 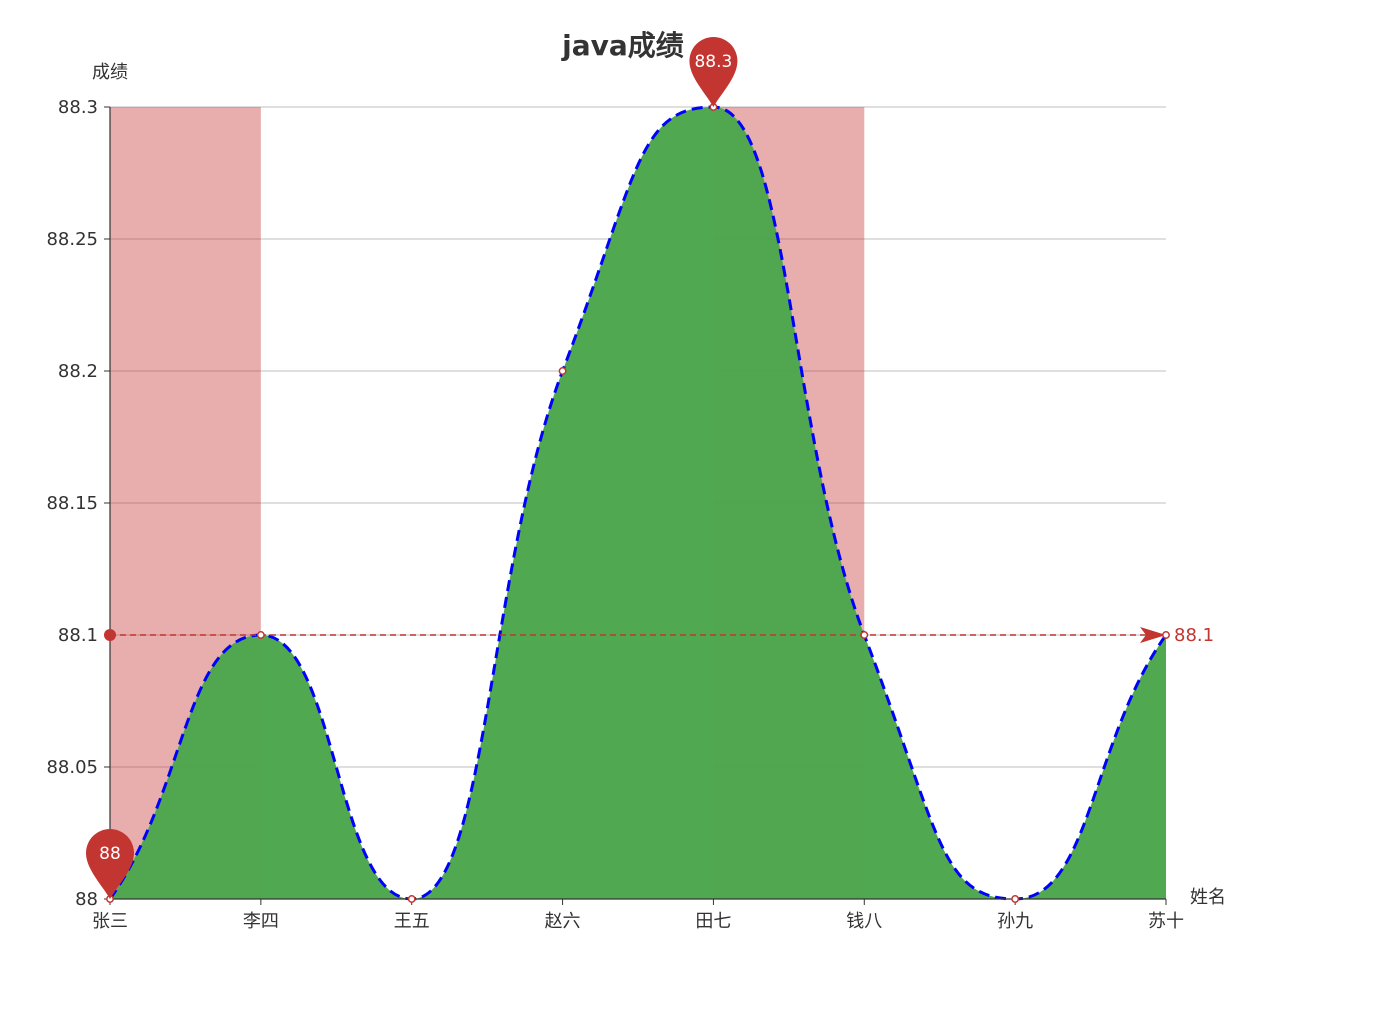 I want to click on x-tick-label: 田七, so click(x=713, y=921).